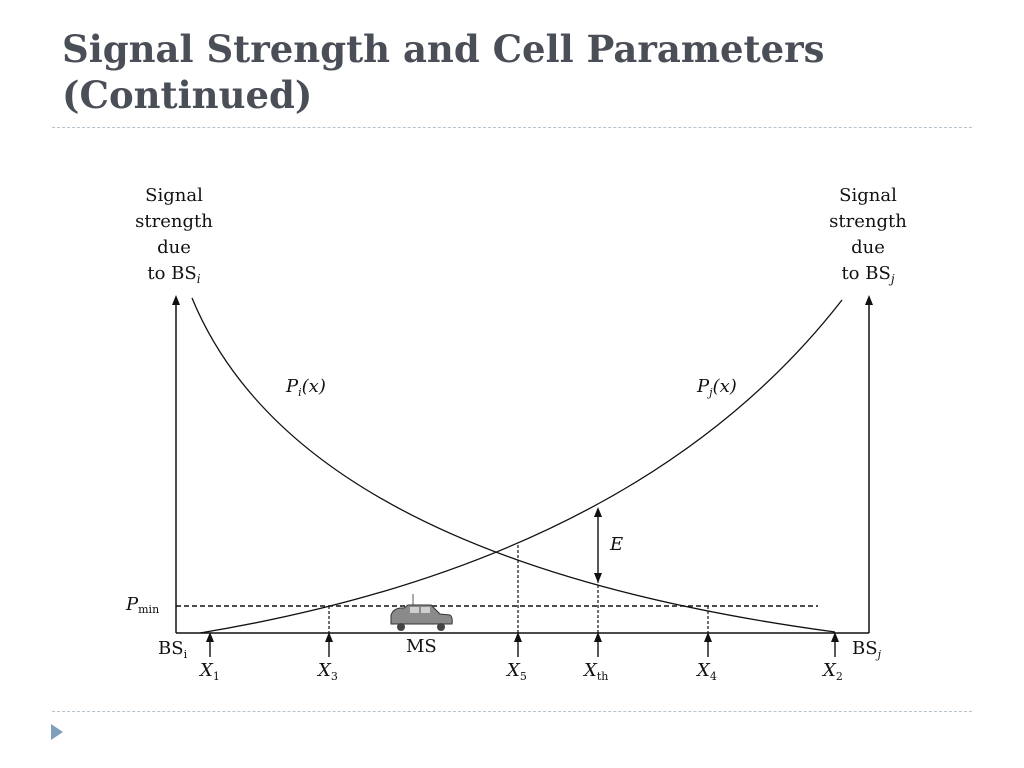 This screenshot has width=1024, height=768. What do you see at coordinates (327, 671) in the screenshot?
I see `x3-label: X3` at bounding box center [327, 671].